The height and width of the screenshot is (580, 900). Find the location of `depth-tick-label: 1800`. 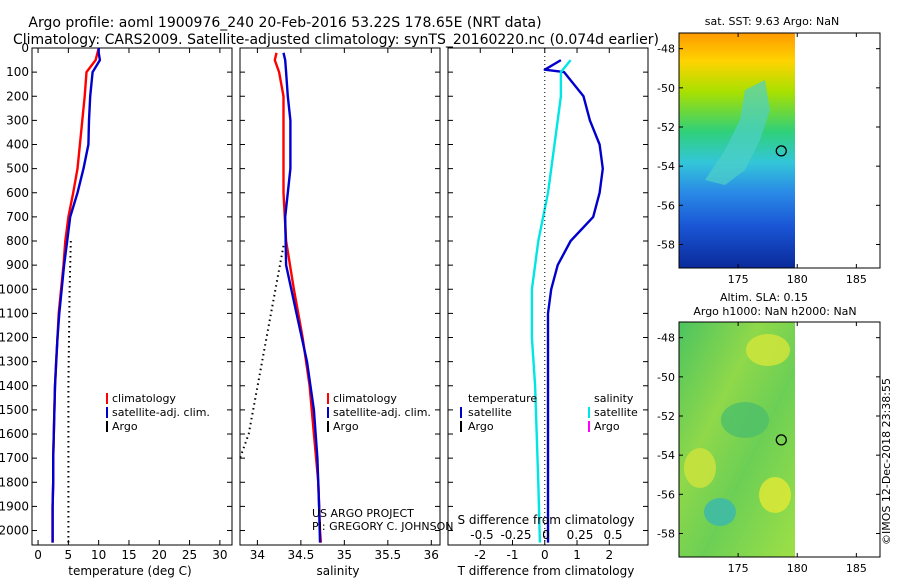

depth-tick-label: 1800 is located at coordinates (14, 482).